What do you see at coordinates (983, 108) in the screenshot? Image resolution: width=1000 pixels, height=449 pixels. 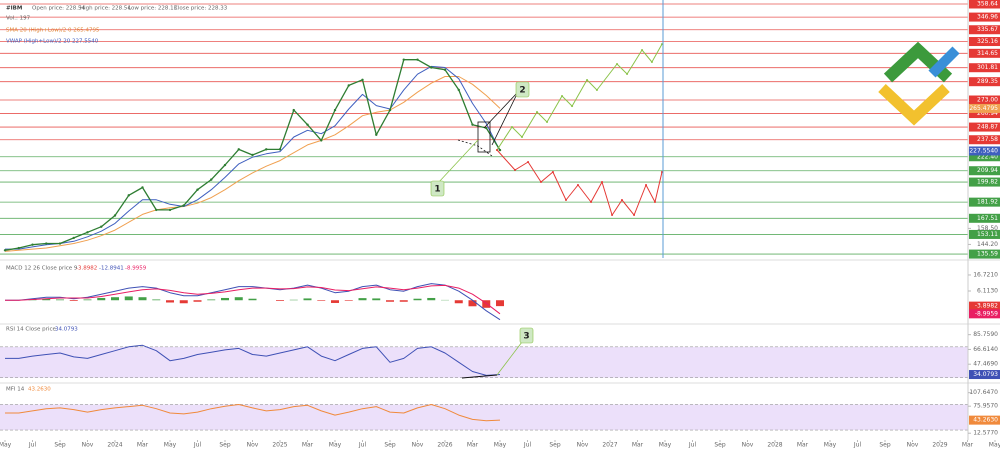 I see `price-label: 265.4795` at bounding box center [983, 108].